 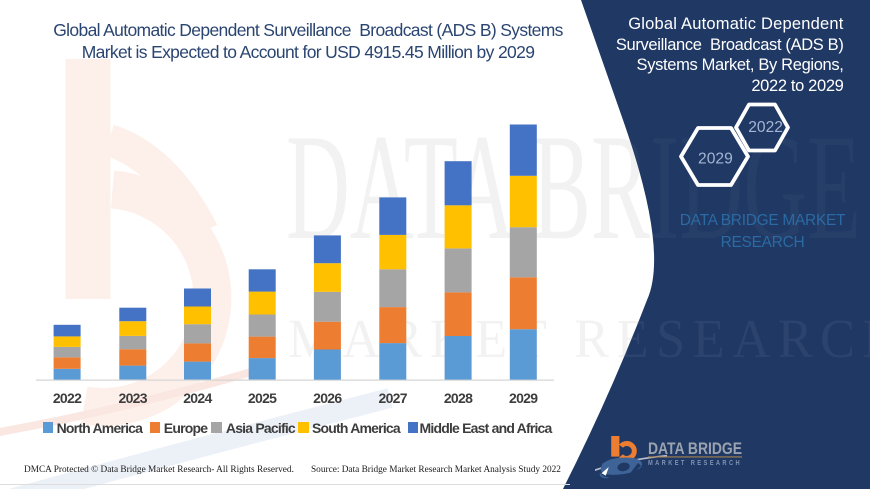 I want to click on svg-text: 2022, so click(x=765, y=127).